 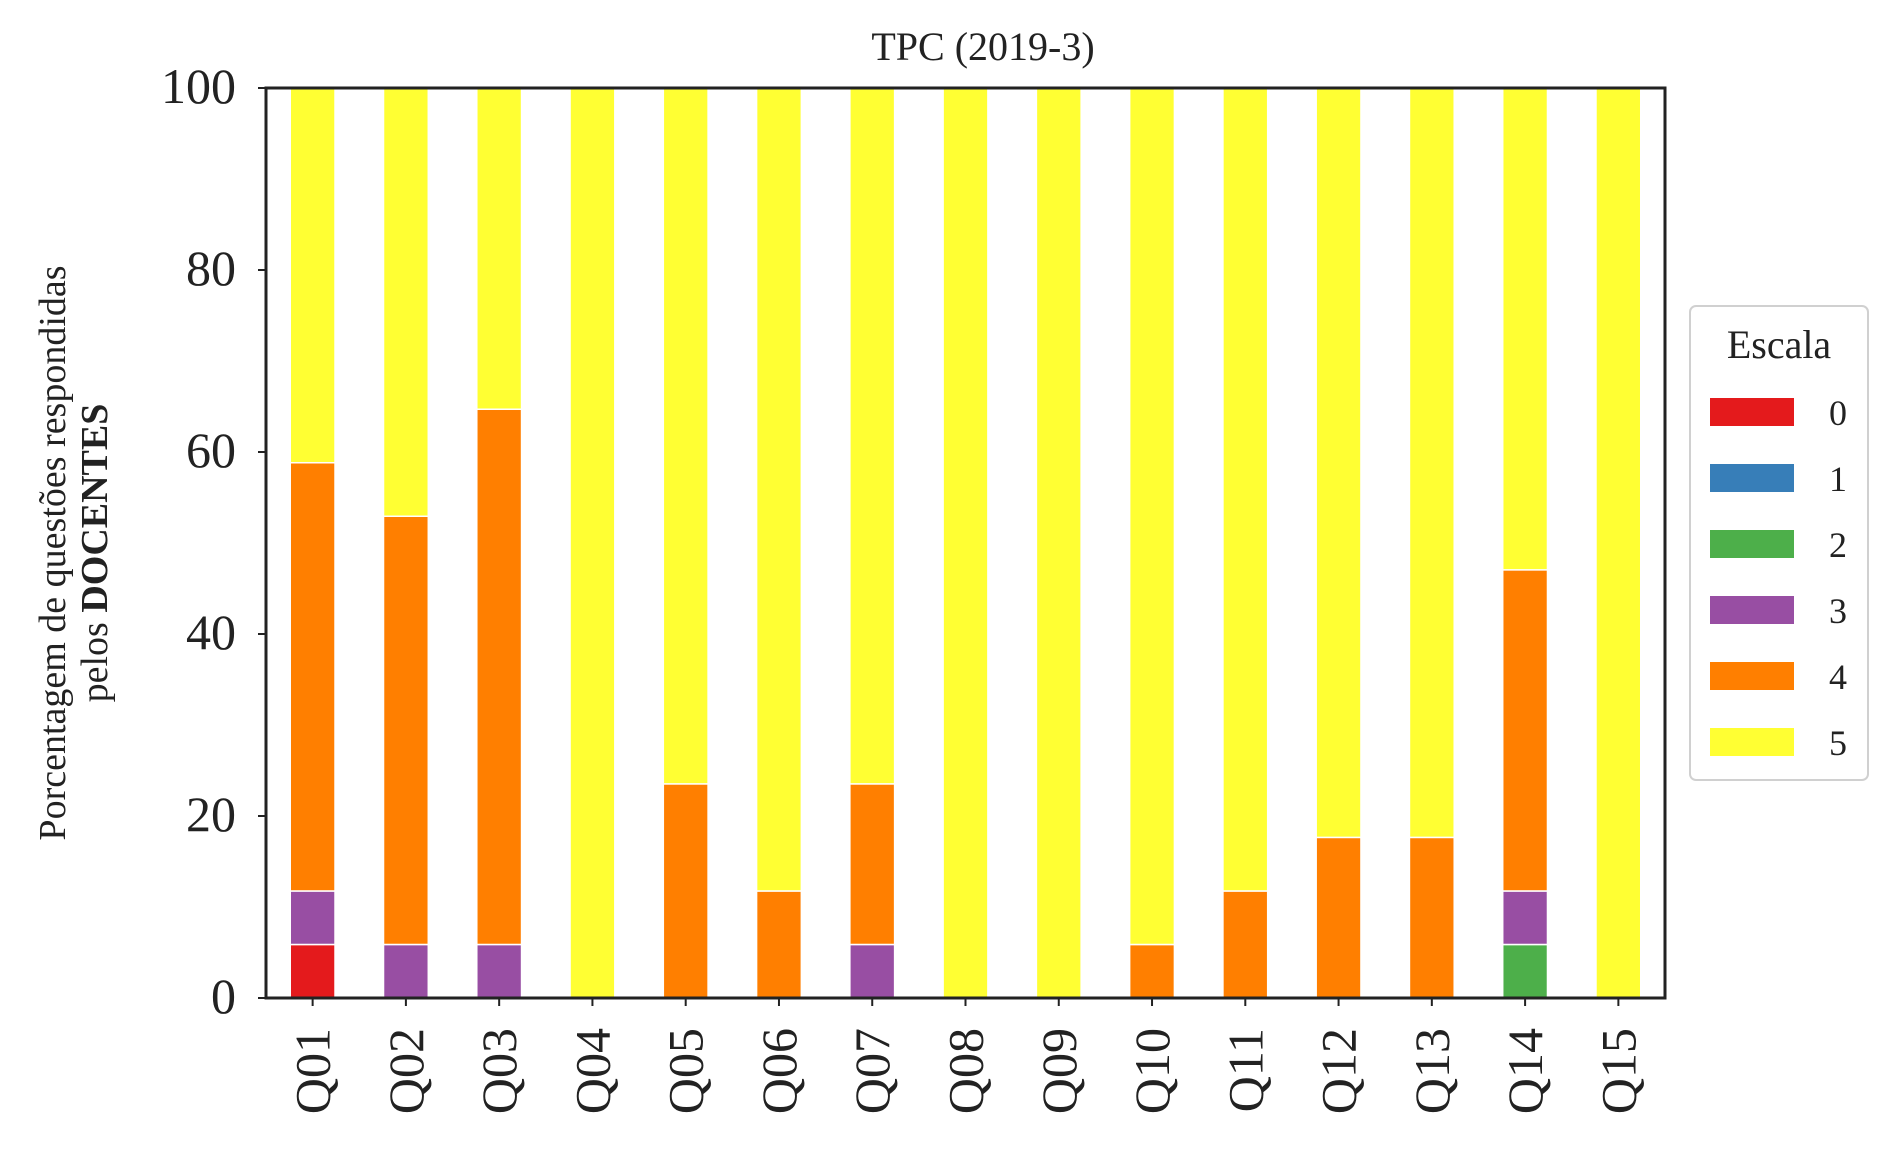 I want to click on legend: Escala 0 1 2 3 4 5, so click(x=1779, y=543).